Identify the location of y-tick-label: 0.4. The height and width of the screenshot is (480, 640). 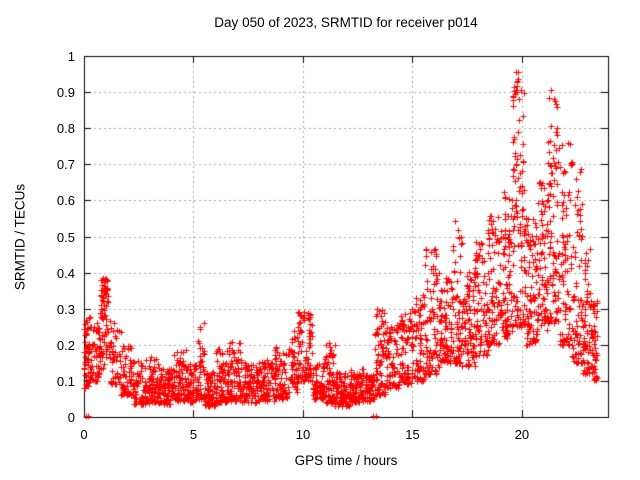
(65, 273).